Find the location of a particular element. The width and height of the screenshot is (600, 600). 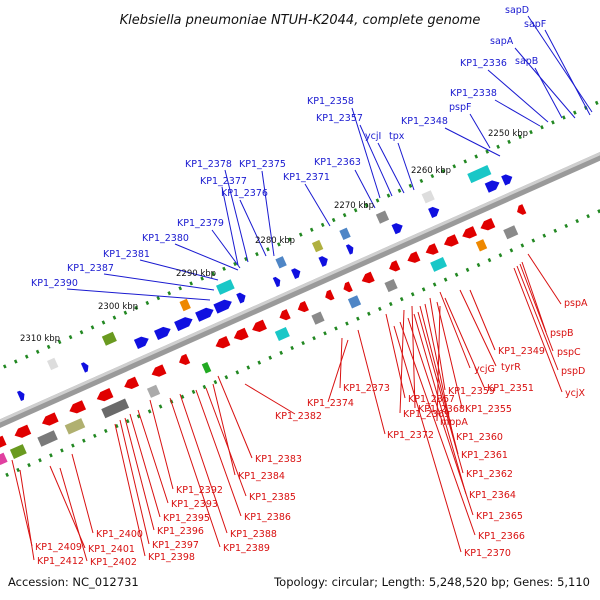

gene-label: KP1_2360 is located at coordinates (479, 437).